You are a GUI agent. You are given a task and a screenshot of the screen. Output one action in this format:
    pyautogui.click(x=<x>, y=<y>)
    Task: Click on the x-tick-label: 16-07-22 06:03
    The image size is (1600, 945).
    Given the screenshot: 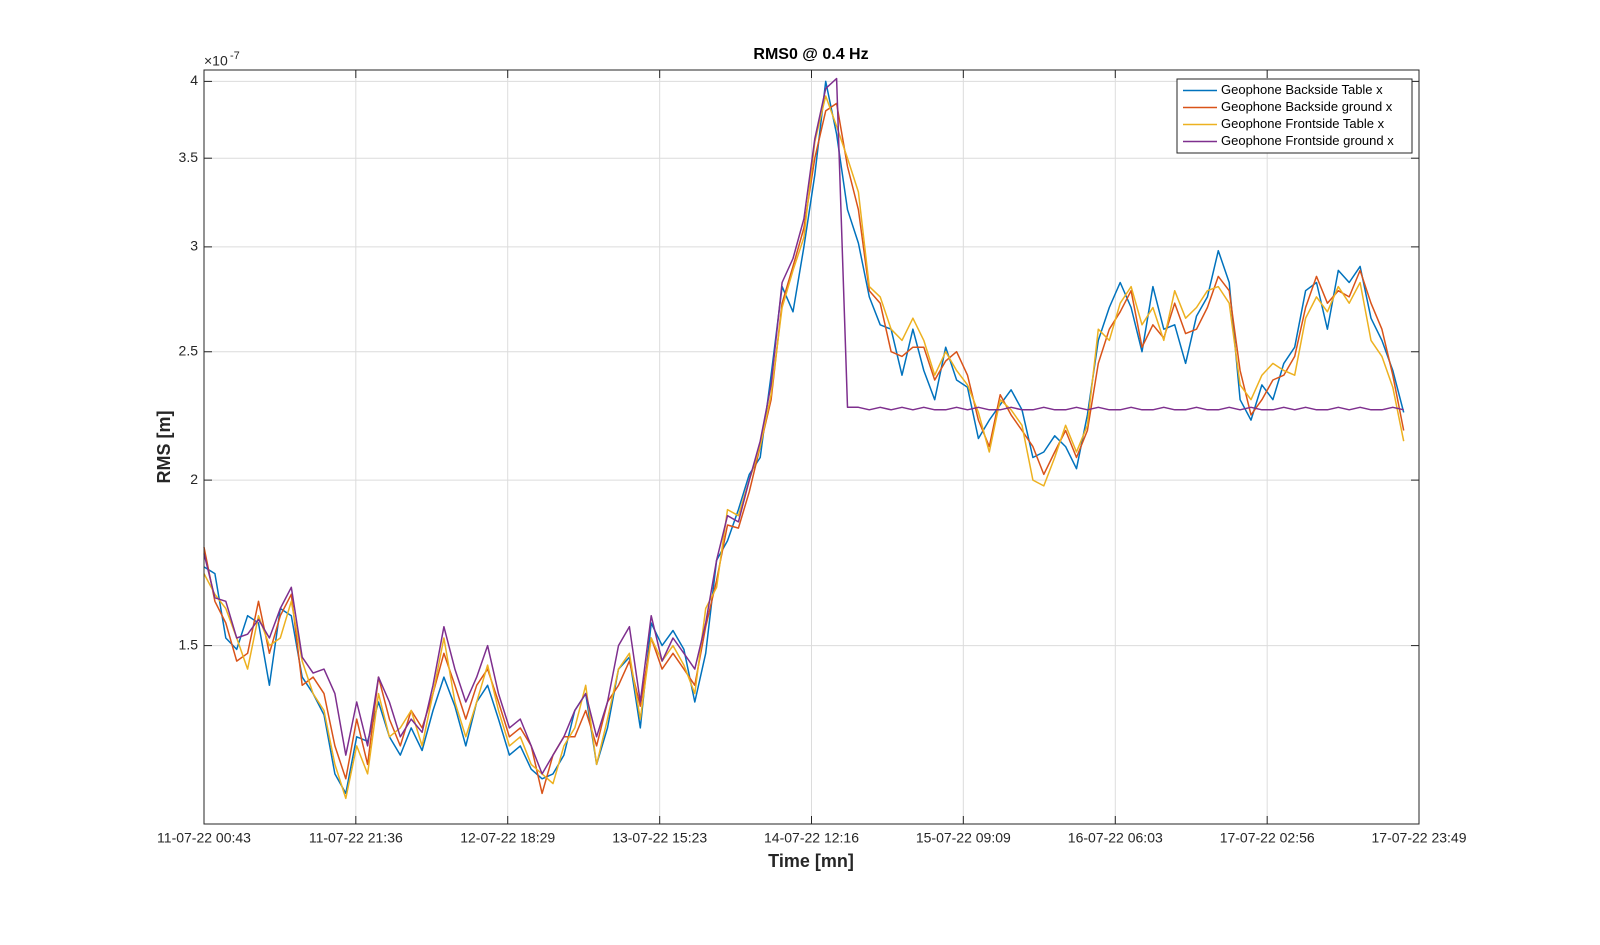 What is the action you would take?
    pyautogui.click(x=1115, y=838)
    